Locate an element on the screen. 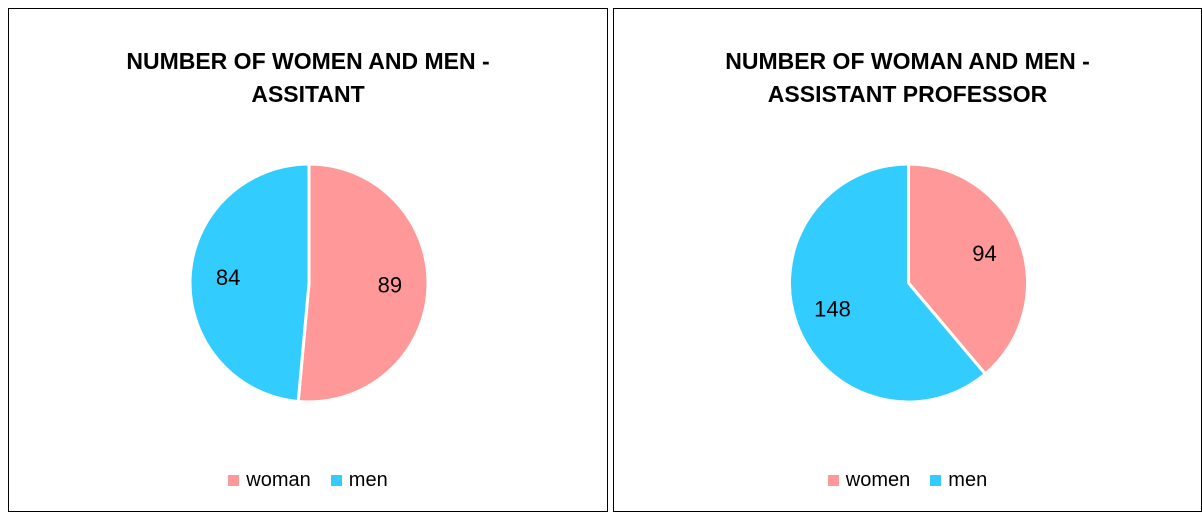 This screenshot has width=1202, height=513. data-label: 94 is located at coordinates (984, 253).